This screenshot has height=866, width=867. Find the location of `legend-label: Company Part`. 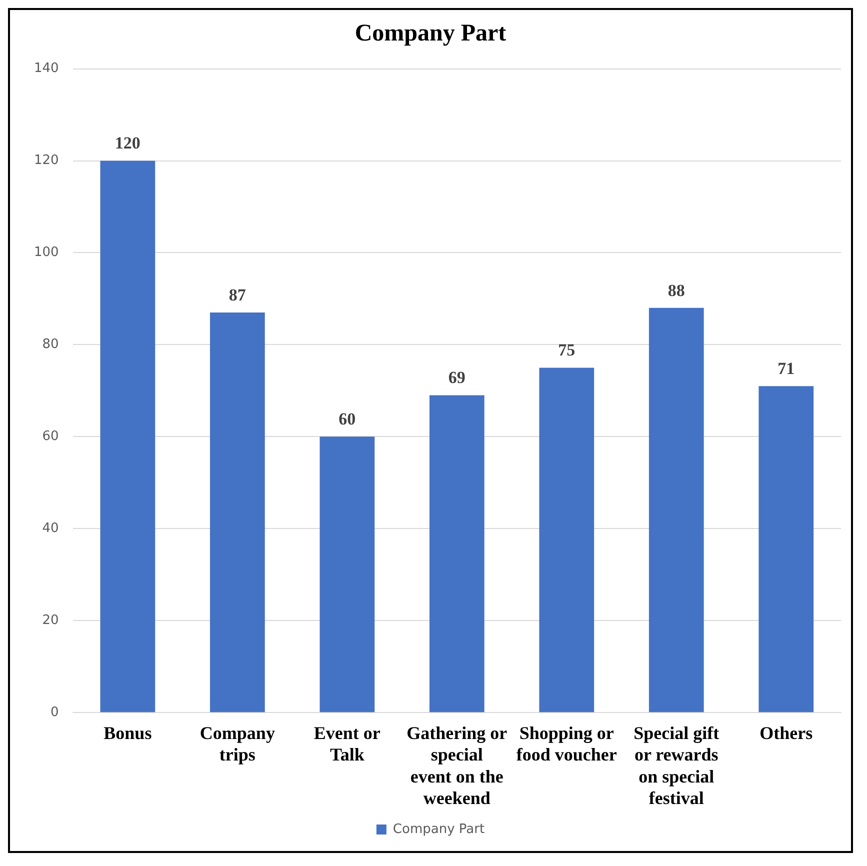

legend-label: Company Part is located at coordinates (438, 829).